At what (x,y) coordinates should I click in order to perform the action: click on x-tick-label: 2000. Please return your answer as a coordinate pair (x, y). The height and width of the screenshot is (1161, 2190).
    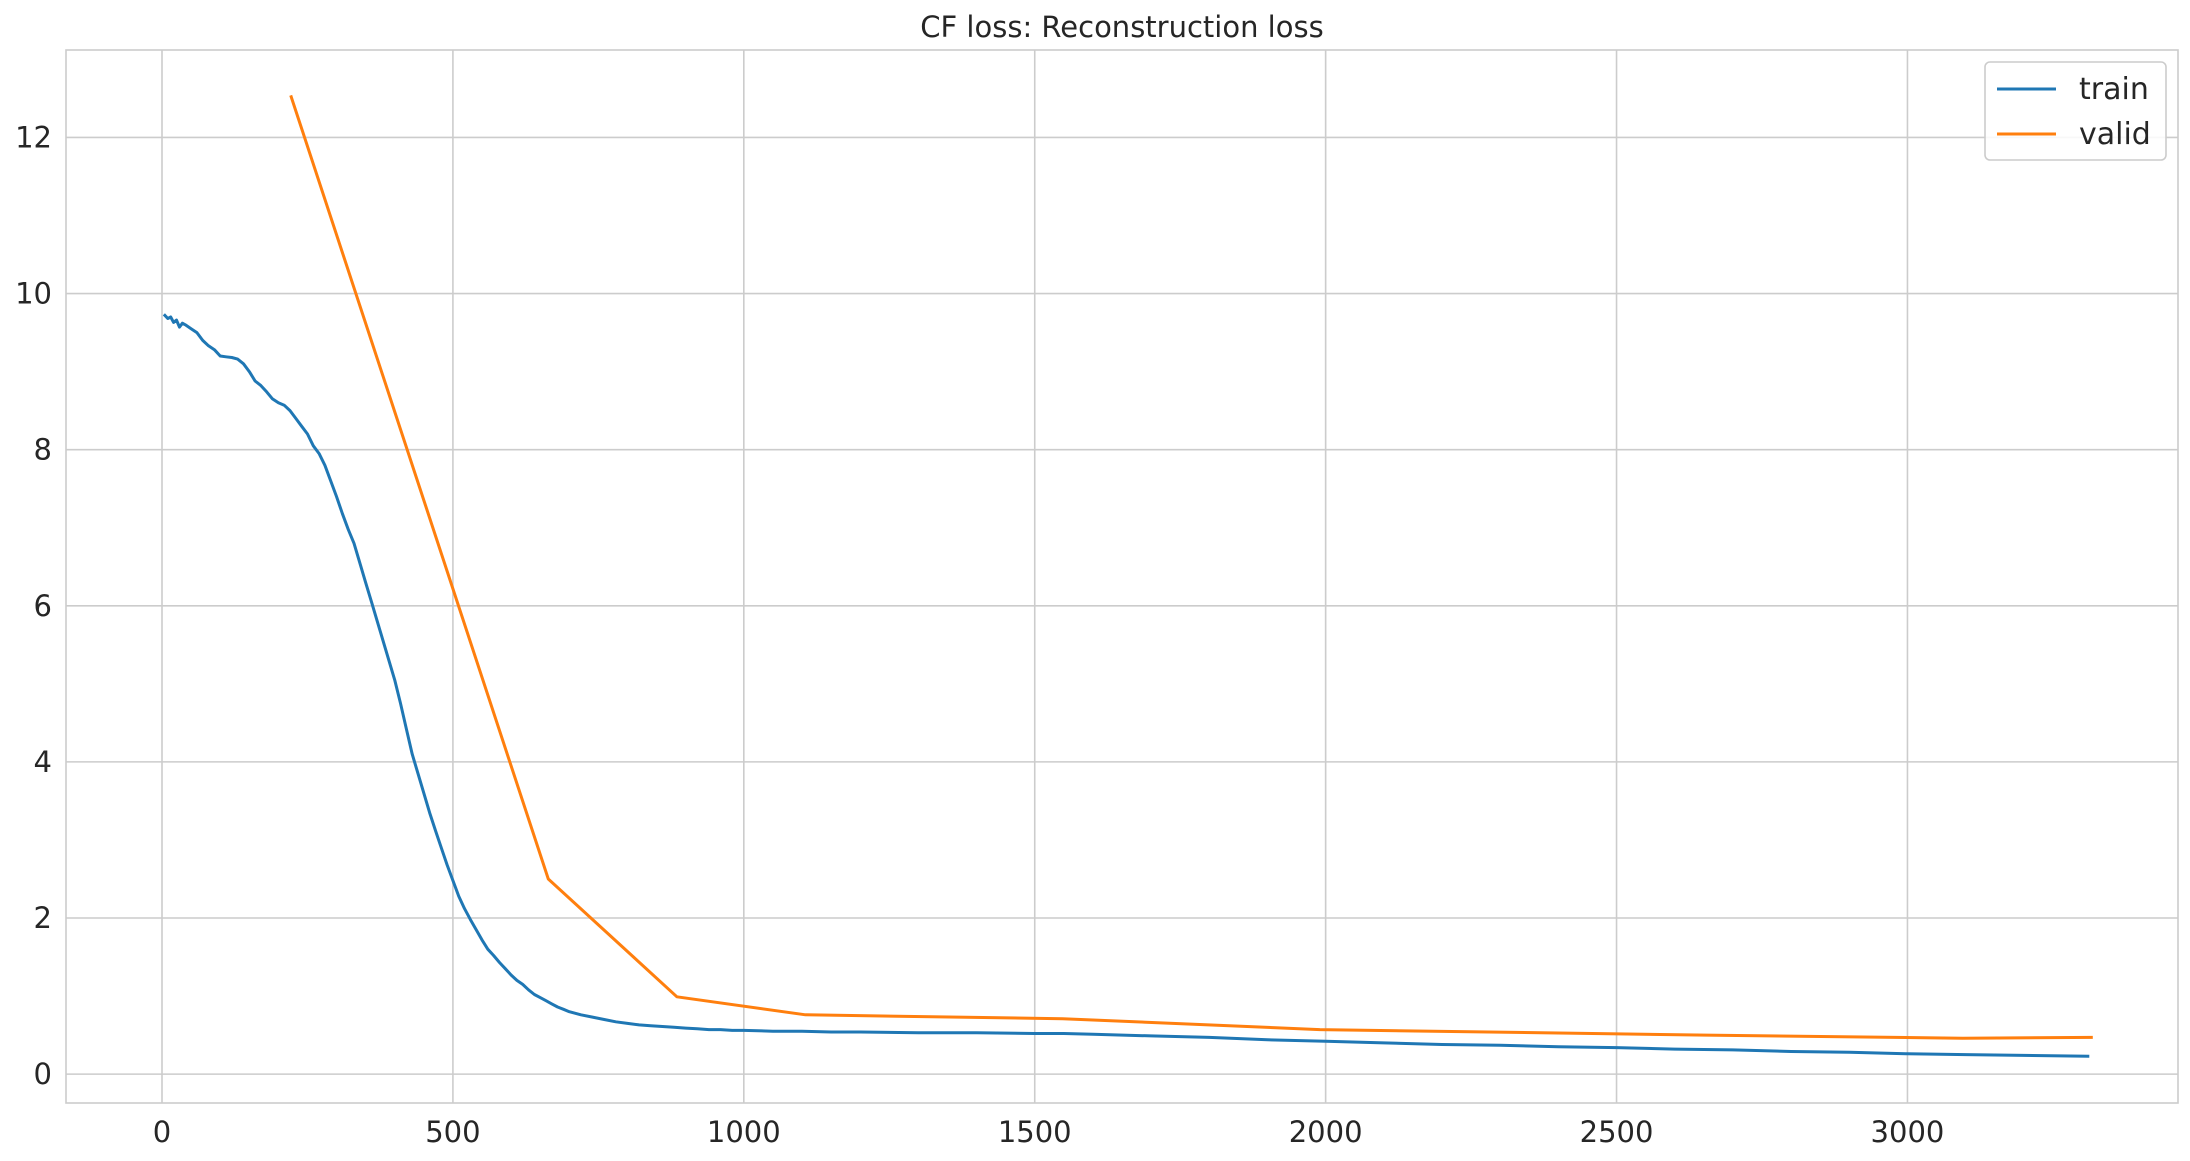
    Looking at the image, I should click on (1326, 1132).